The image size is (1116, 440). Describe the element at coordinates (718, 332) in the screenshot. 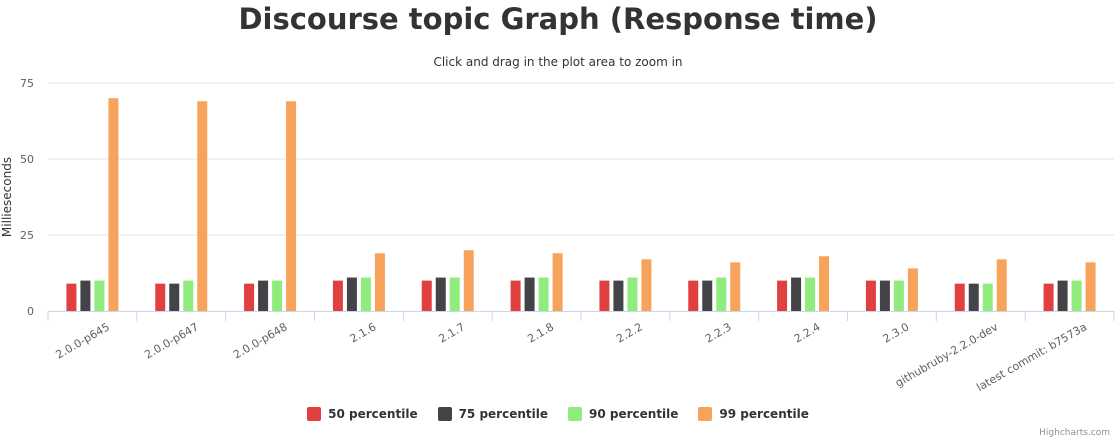

I see `x-tick-label: 2.2.3` at that location.